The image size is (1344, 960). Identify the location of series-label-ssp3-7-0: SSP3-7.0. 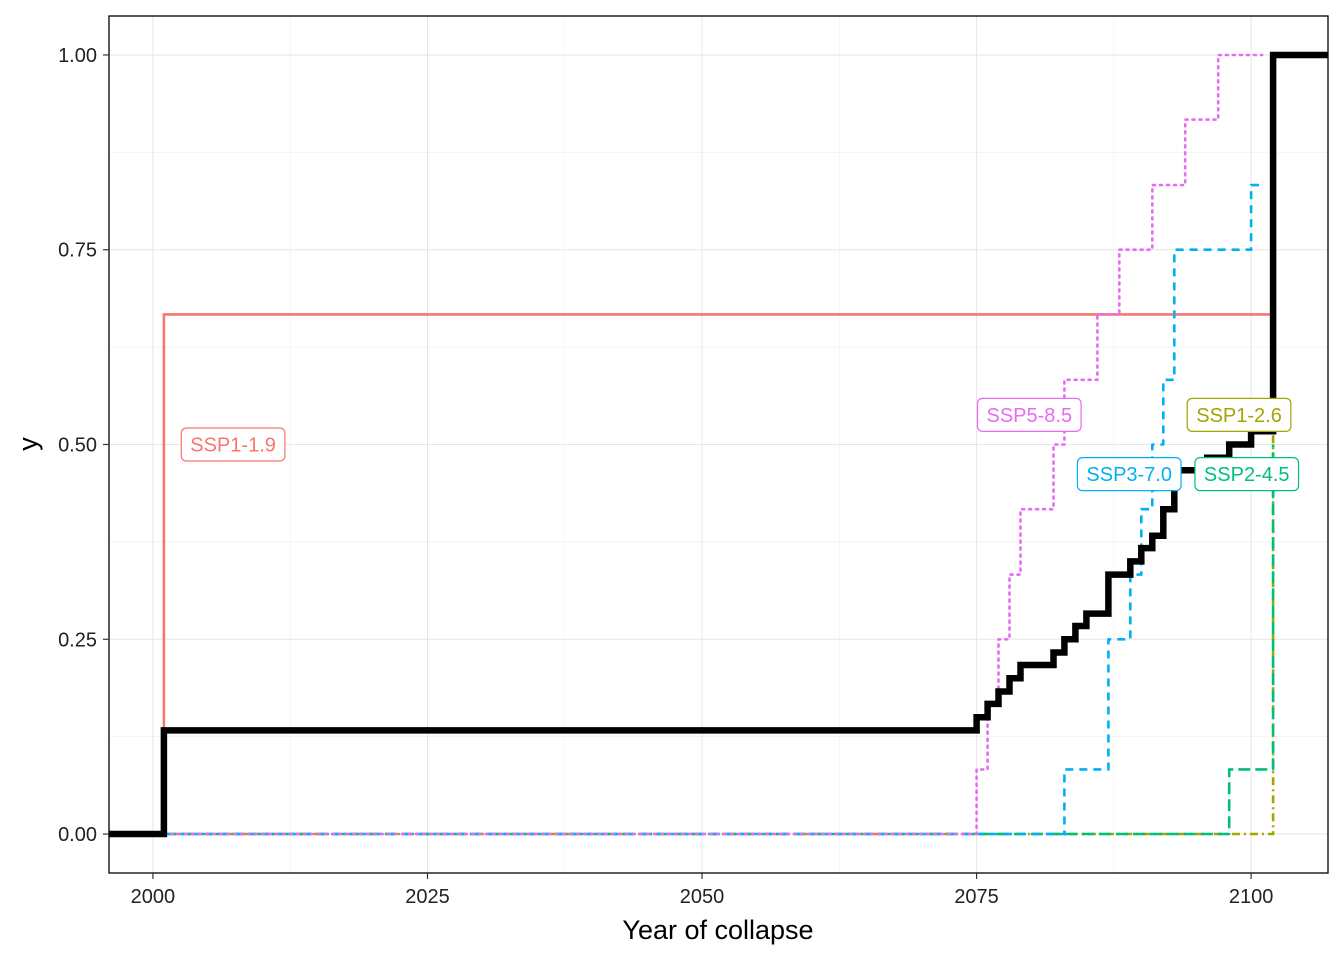
(1129, 474).